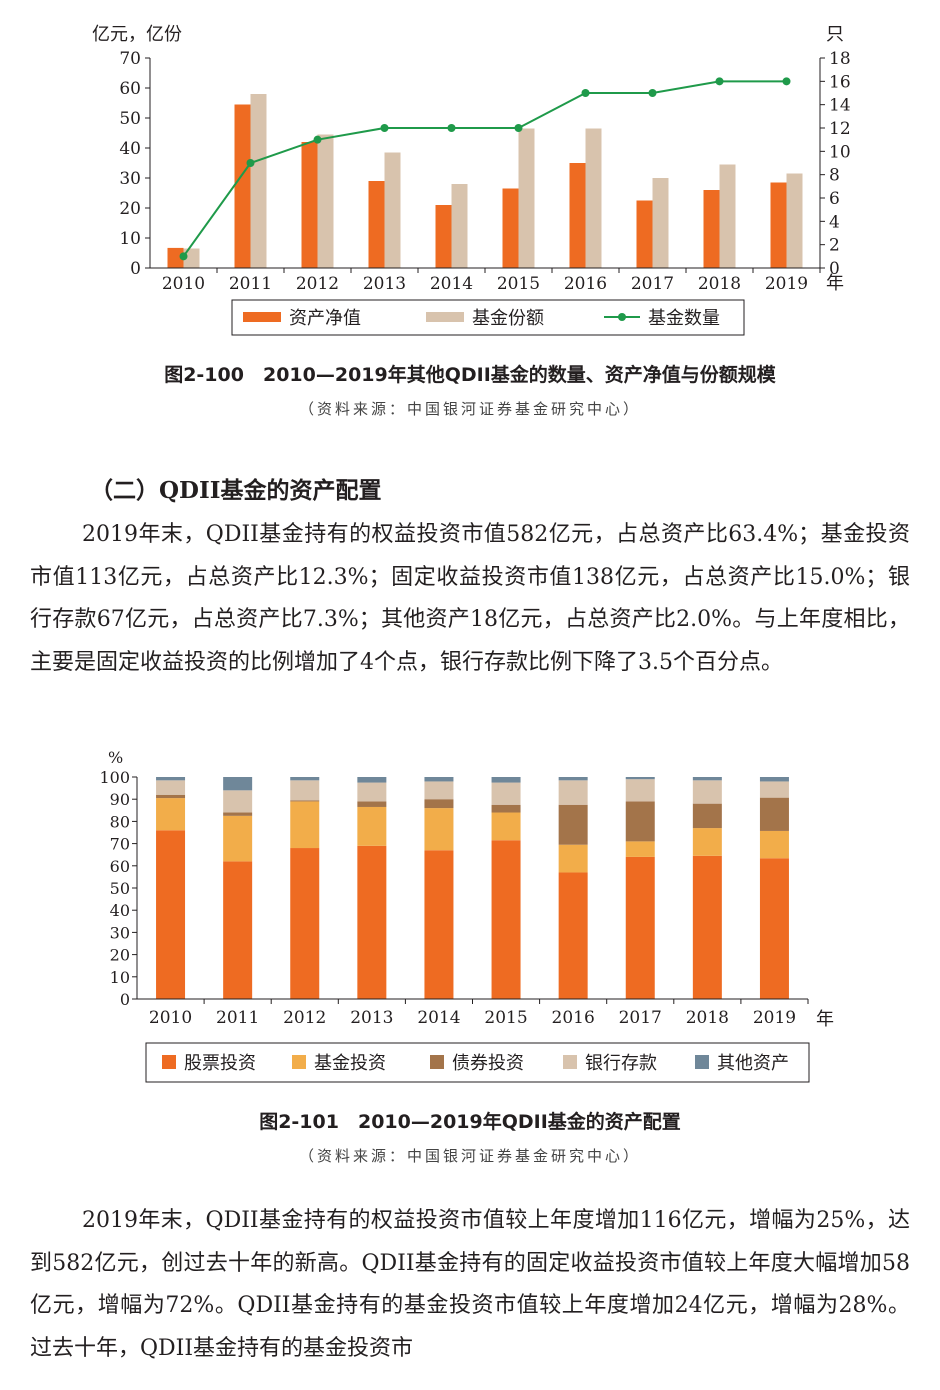 This screenshot has height=1390, width=940. Describe the element at coordinates (125, 999) in the screenshot. I see `y-axis-tick-label: 0` at that location.